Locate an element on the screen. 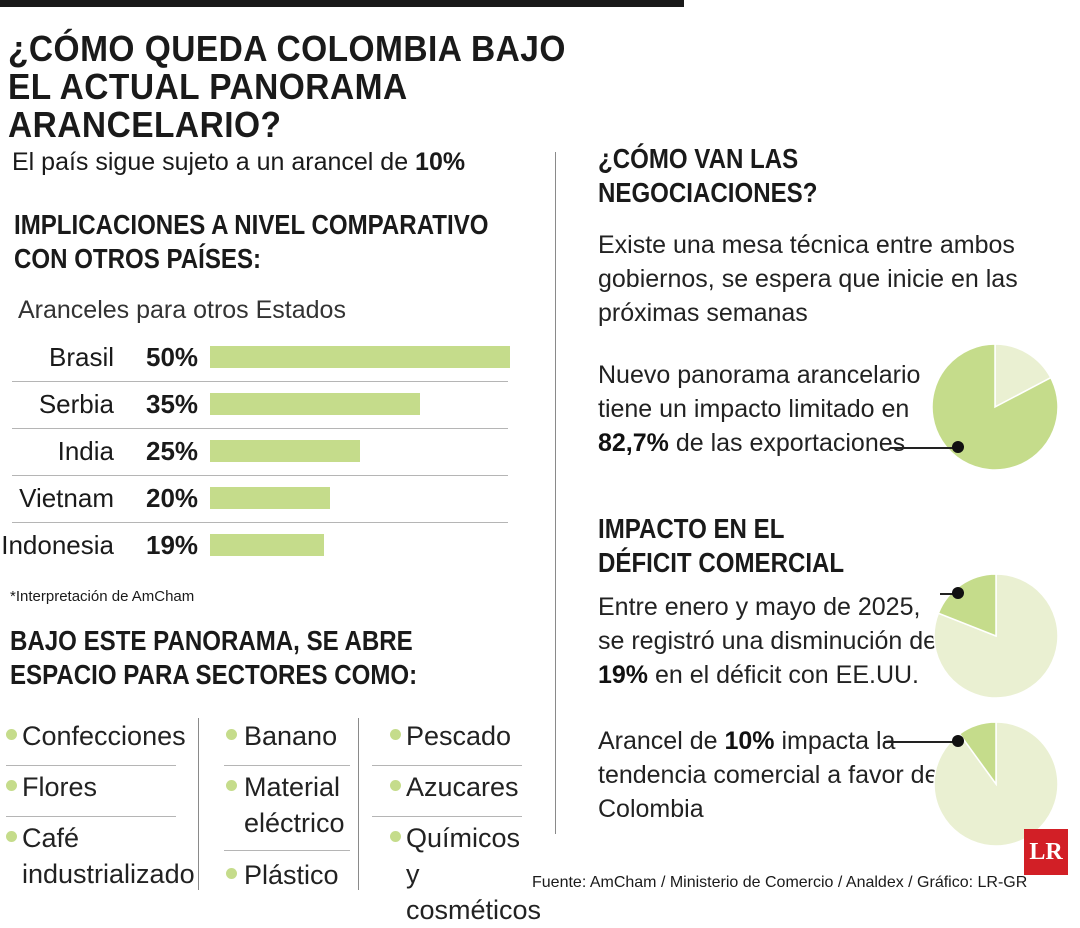 The width and height of the screenshot is (1080, 928). panorama-line-1: Nuevo panorama arancelario is located at coordinates (759, 375).